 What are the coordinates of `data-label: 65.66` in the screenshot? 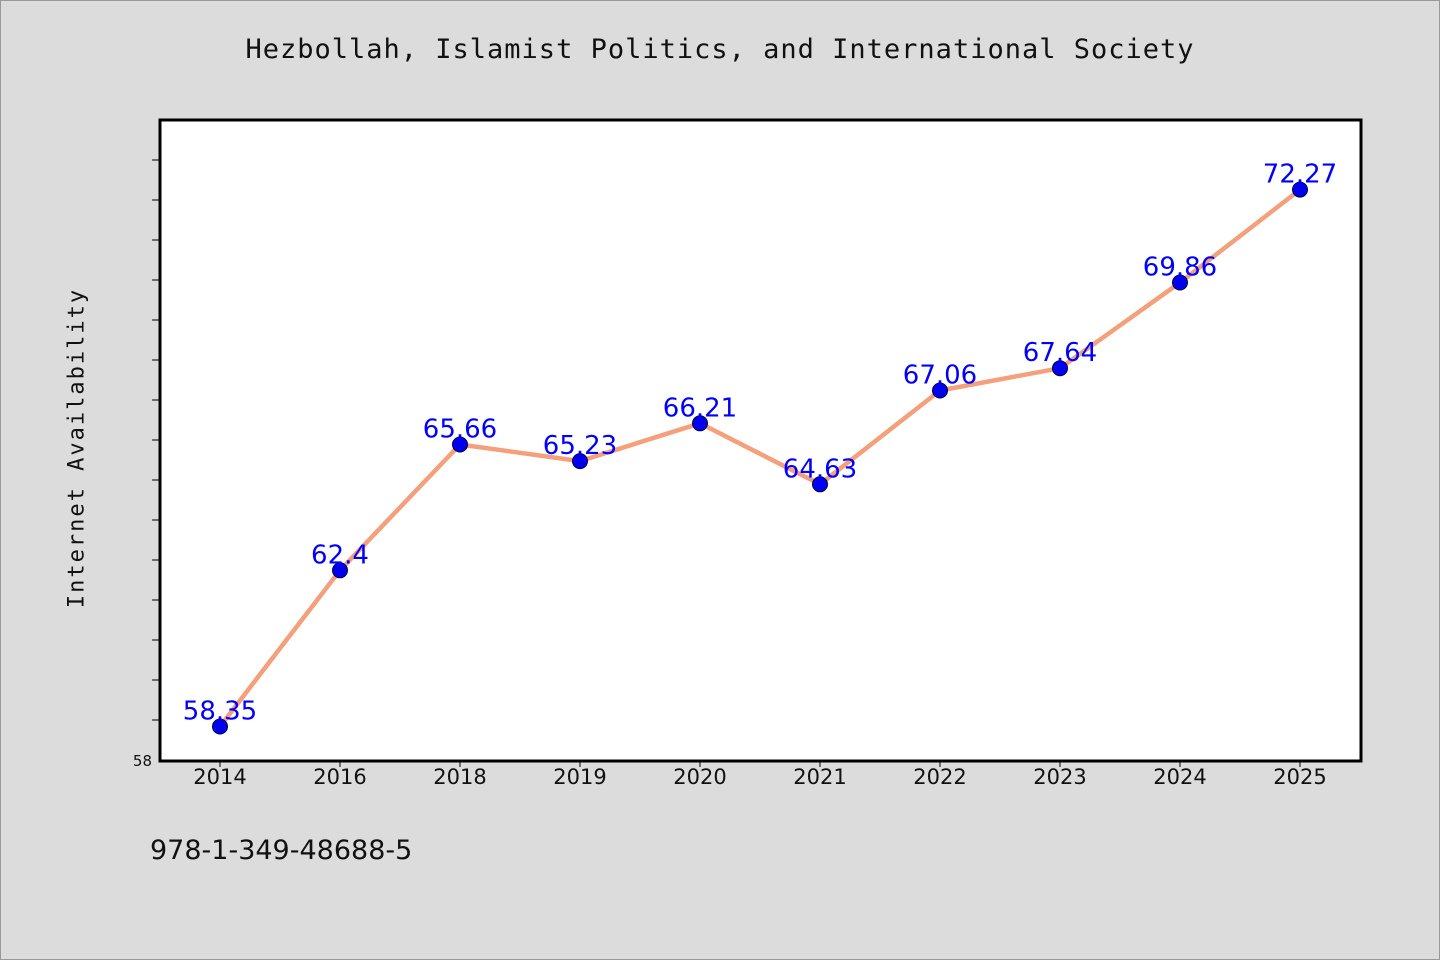 It's located at (460, 430).